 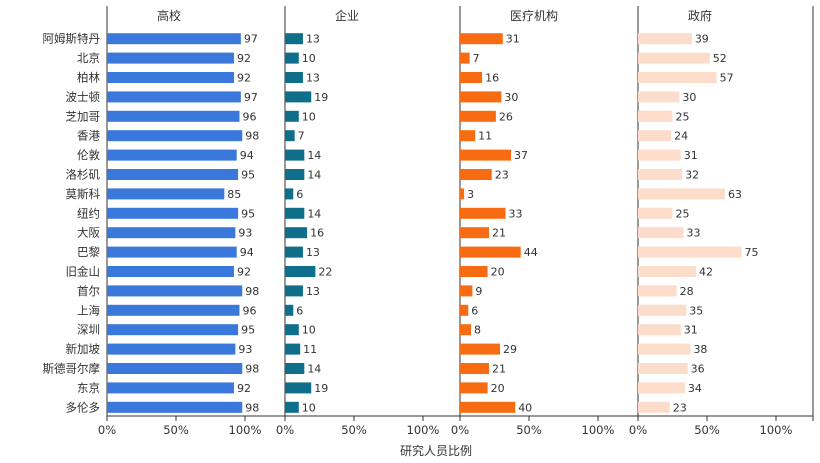 I want to click on category-label: 香港, so click(x=88, y=136).